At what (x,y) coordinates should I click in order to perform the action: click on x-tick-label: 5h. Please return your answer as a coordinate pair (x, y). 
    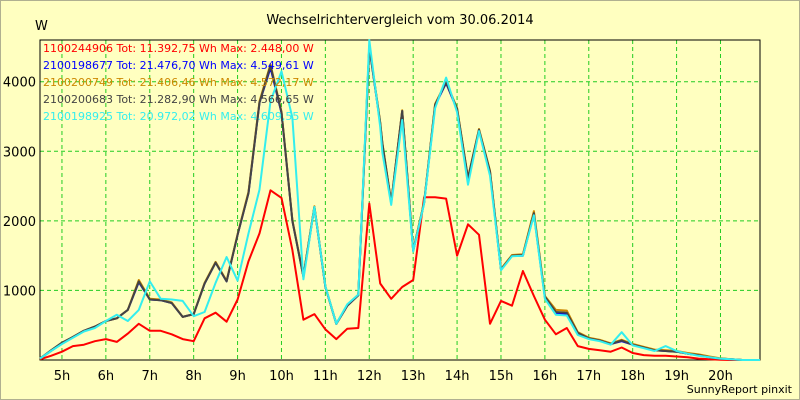
    Looking at the image, I should click on (62, 376).